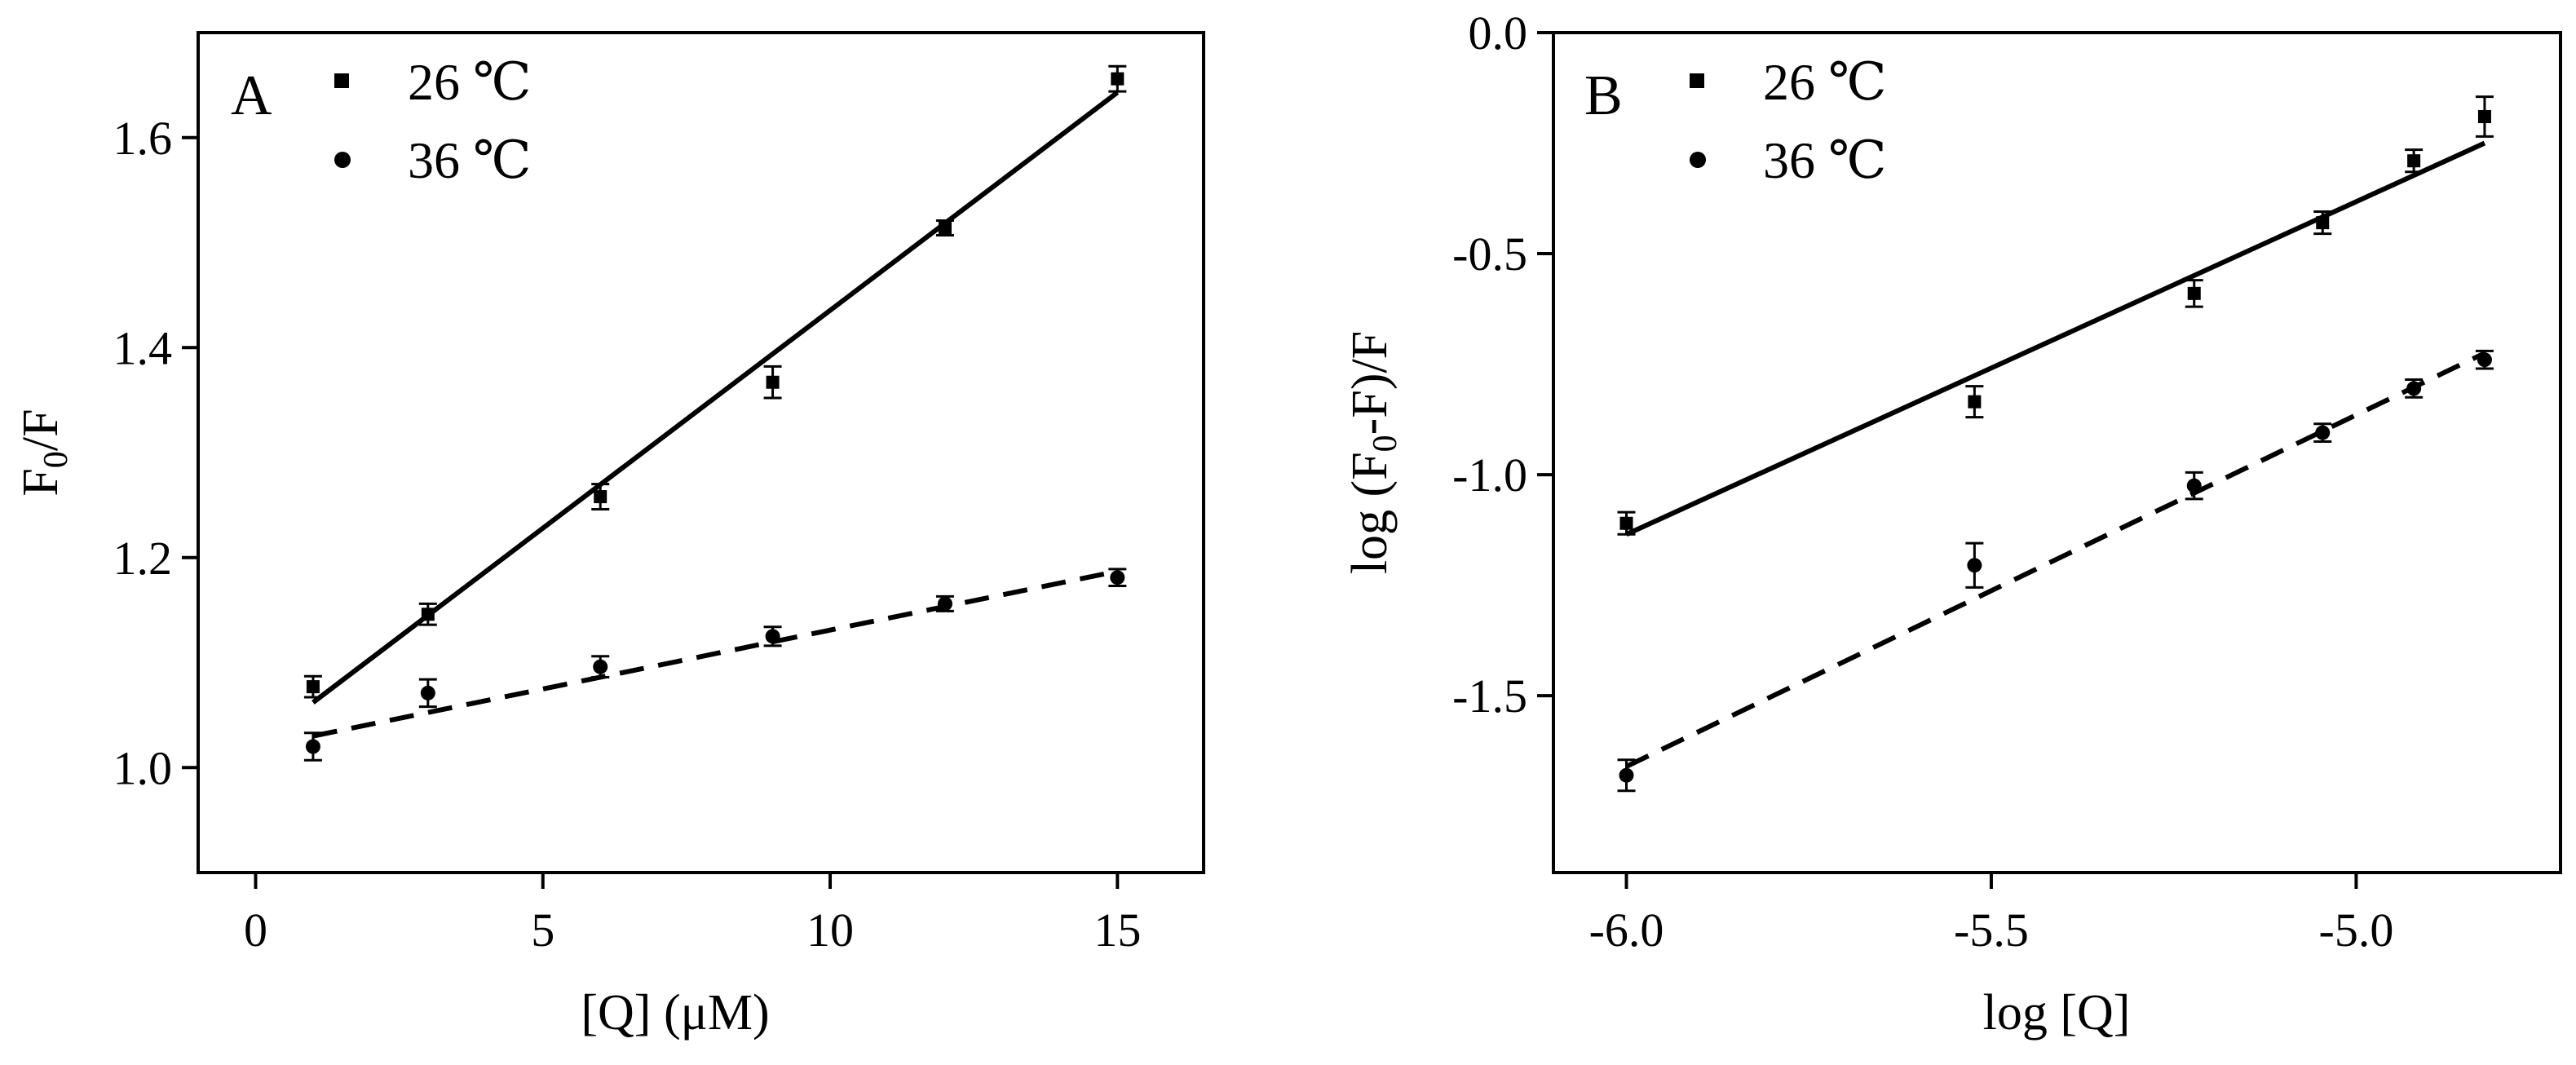  What do you see at coordinates (40, 482) in the screenshot?
I see `panel-a-y-axis-title-base: F` at bounding box center [40, 482].